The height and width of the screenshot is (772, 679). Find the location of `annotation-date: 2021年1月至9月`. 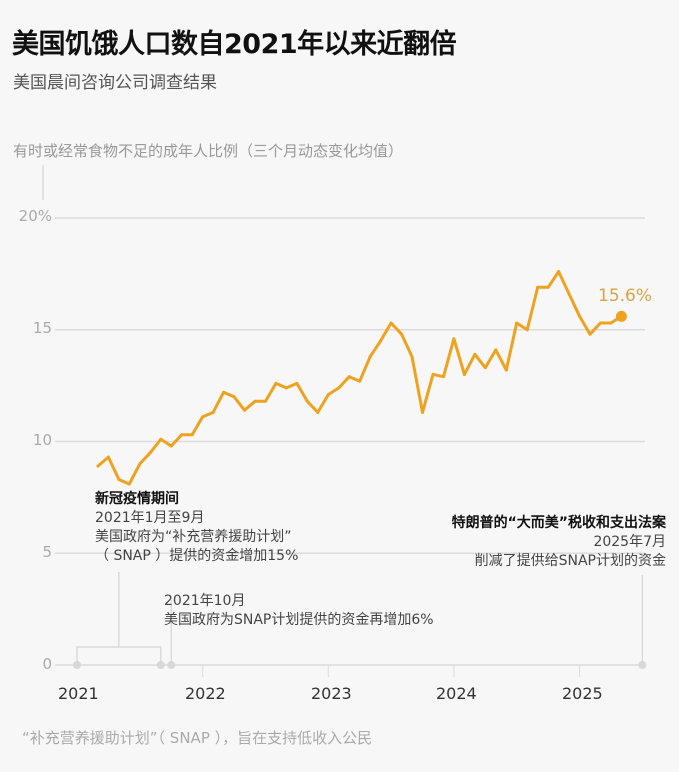

annotation-date: 2021年1月至9月 is located at coordinates (150, 518).